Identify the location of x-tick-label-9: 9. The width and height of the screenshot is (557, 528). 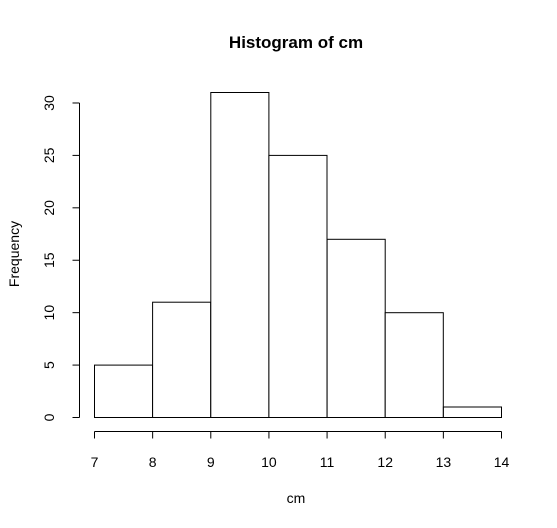
(211, 462).